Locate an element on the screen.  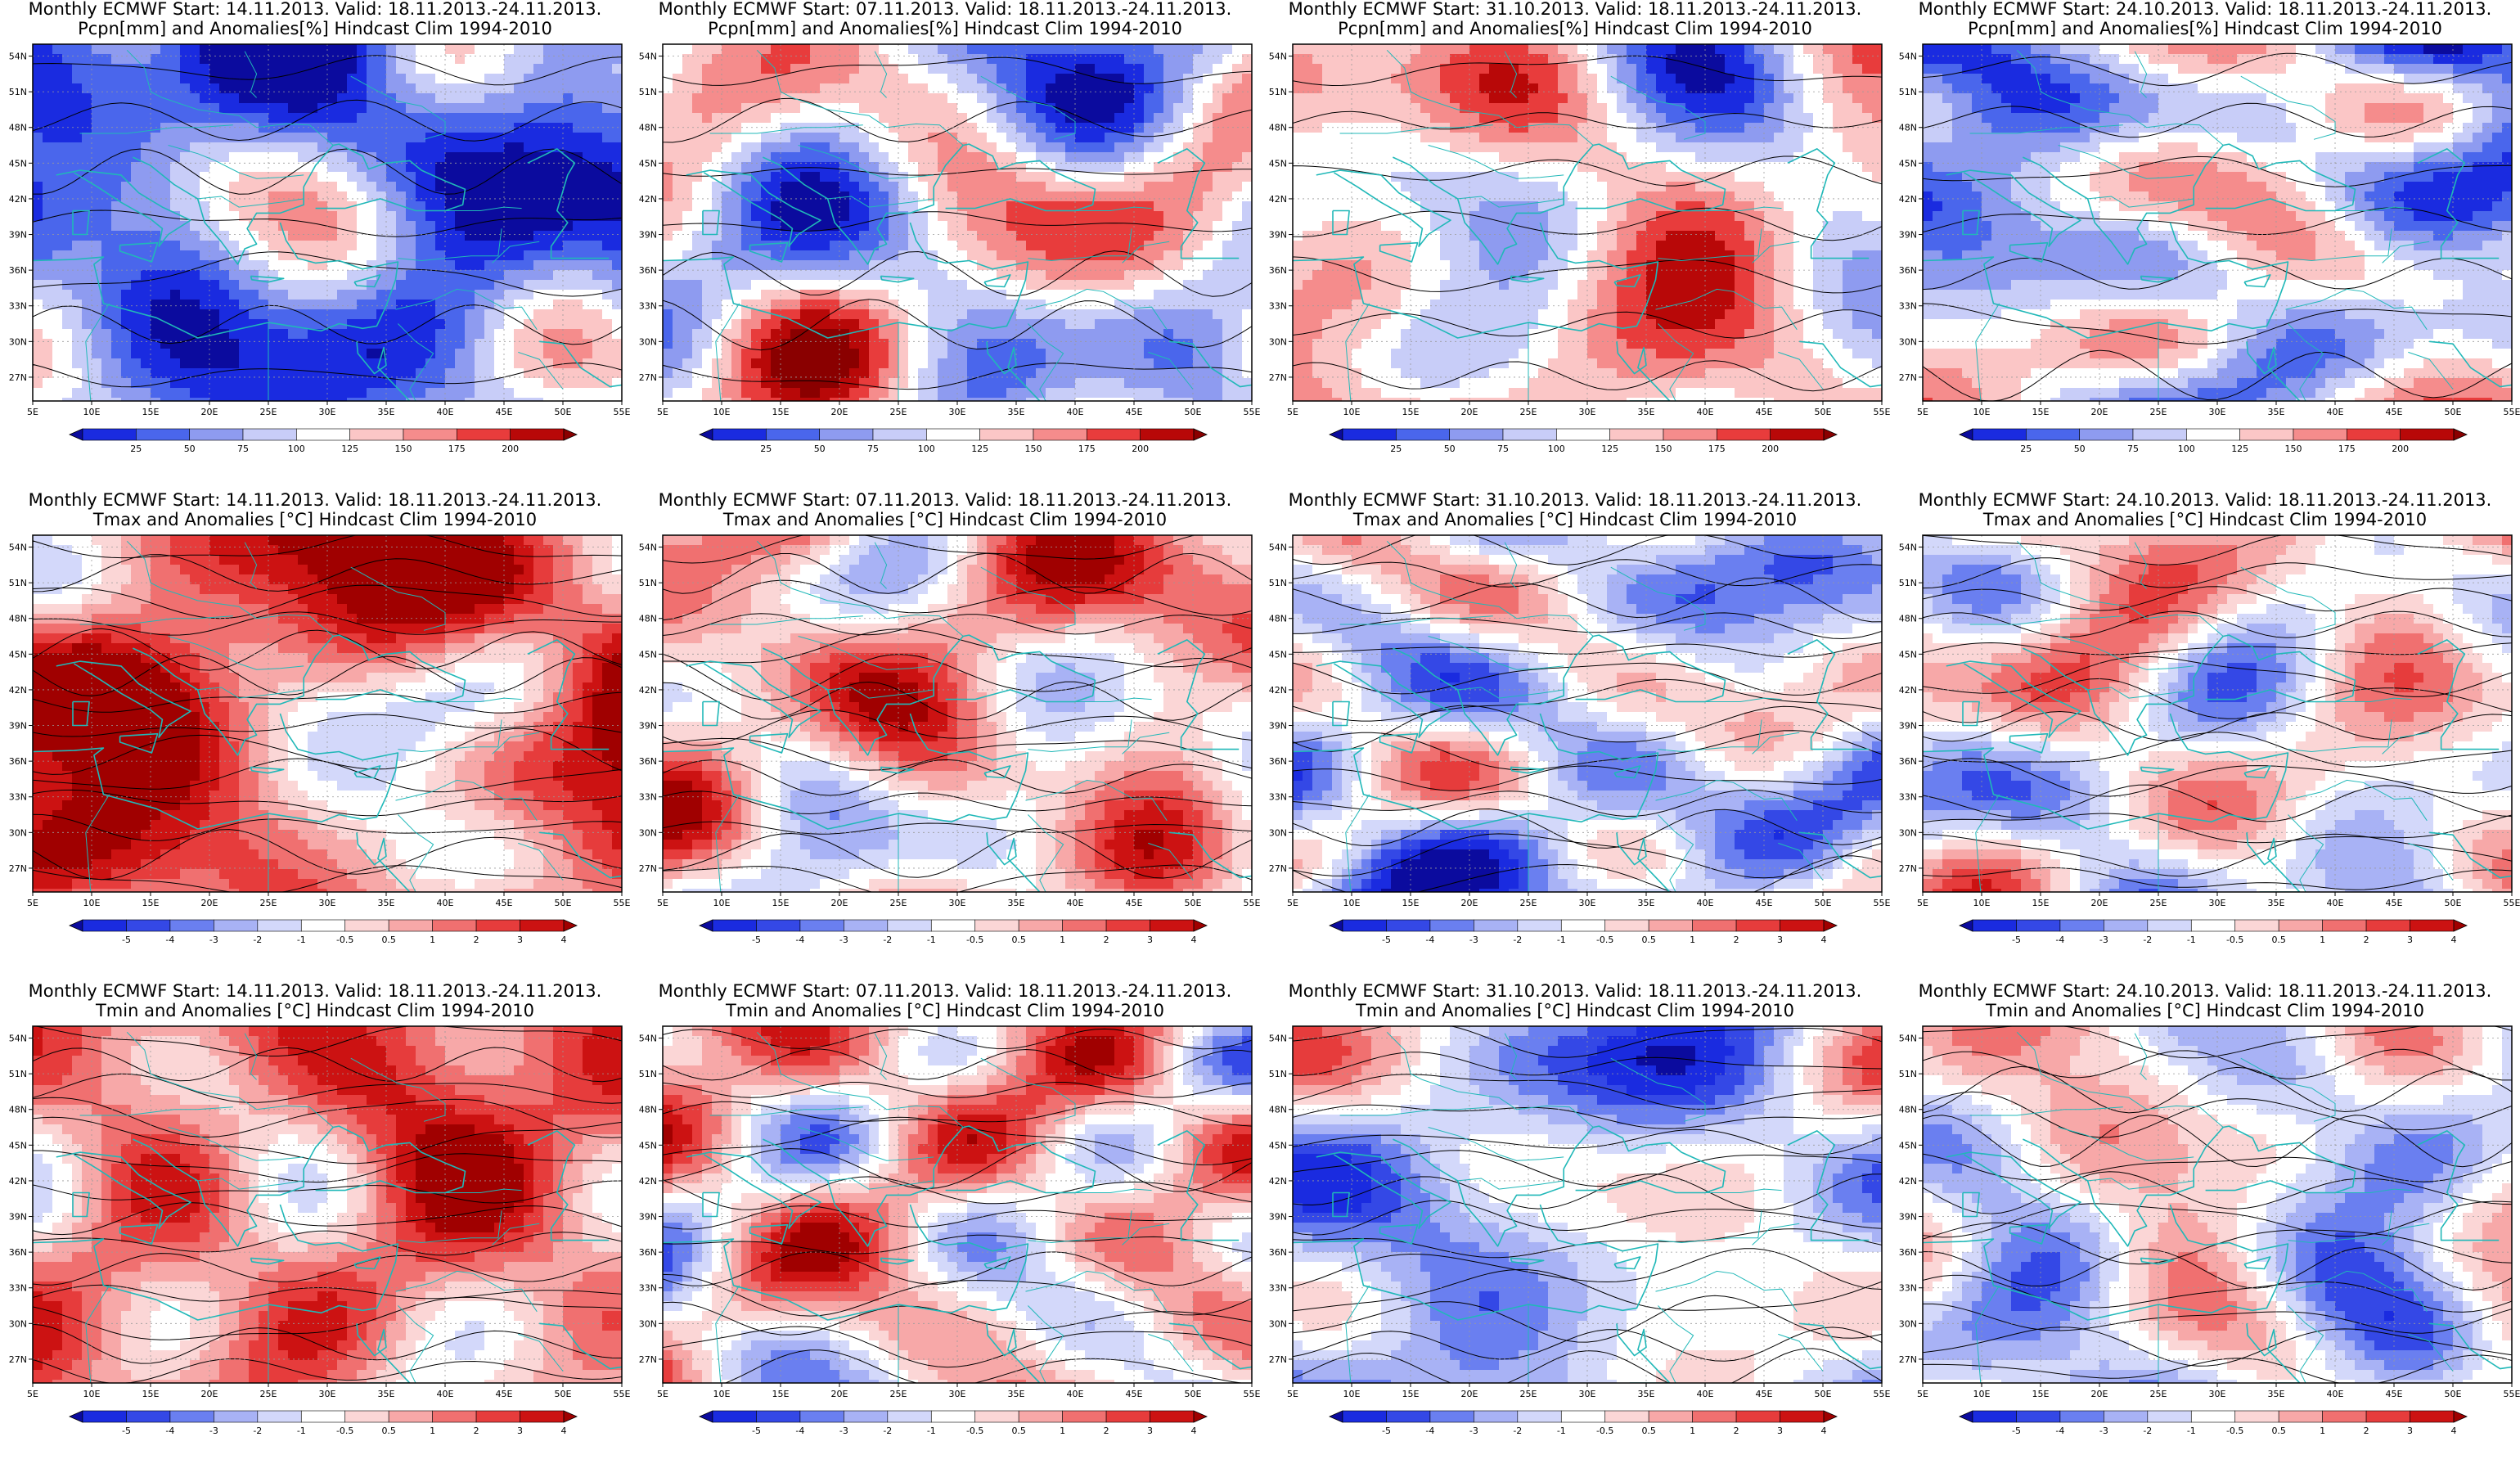
contour-lines is located at coordinates (2217, 1204).